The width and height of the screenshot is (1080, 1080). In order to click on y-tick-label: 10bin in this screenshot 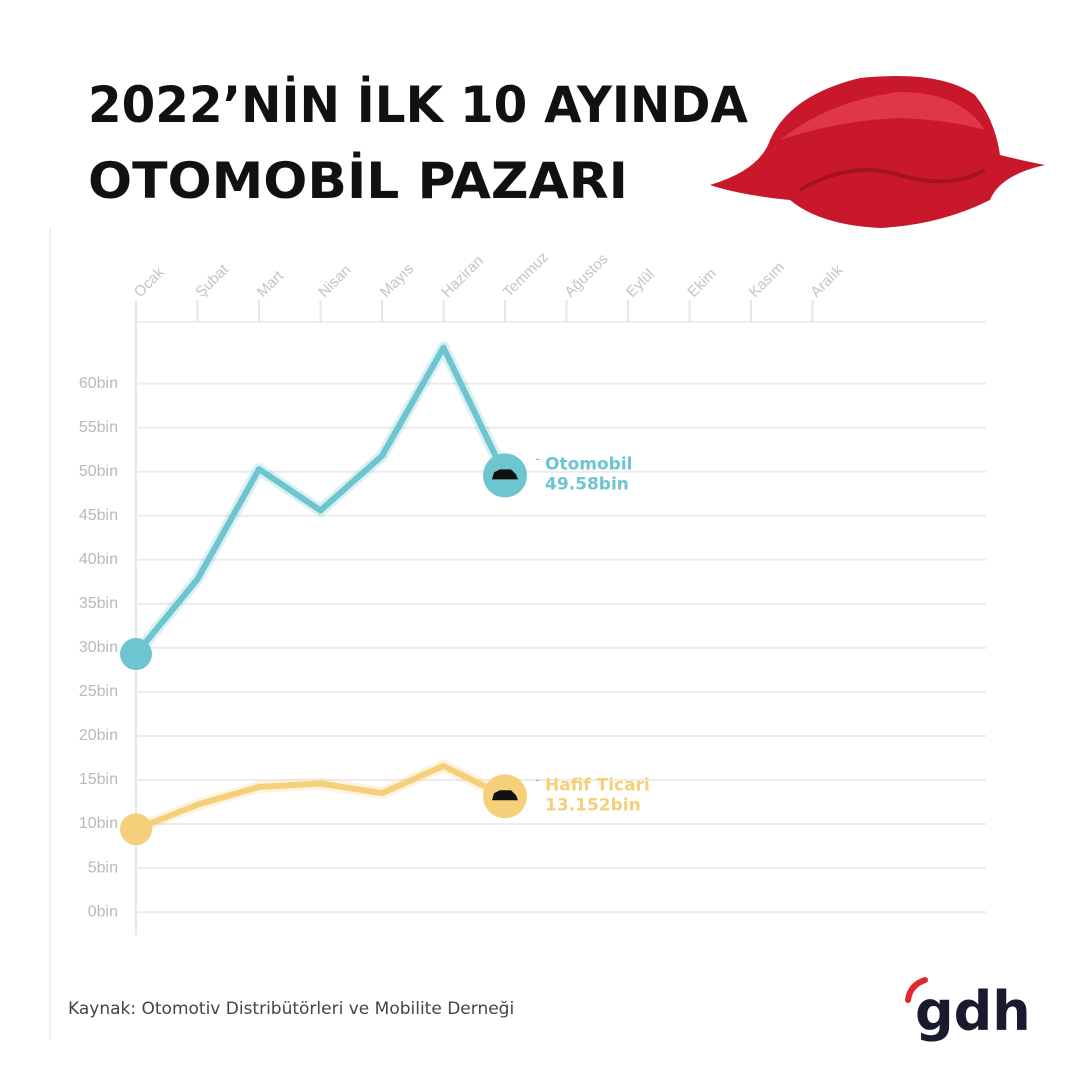, I will do `click(98, 823)`.